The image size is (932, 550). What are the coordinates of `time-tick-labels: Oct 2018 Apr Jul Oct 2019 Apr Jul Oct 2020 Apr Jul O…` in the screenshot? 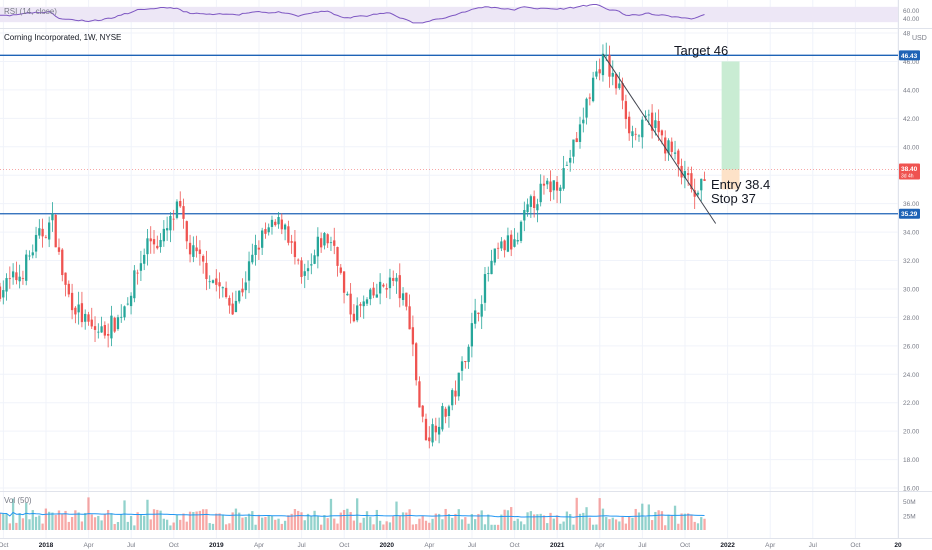 It's located at (451, 545).